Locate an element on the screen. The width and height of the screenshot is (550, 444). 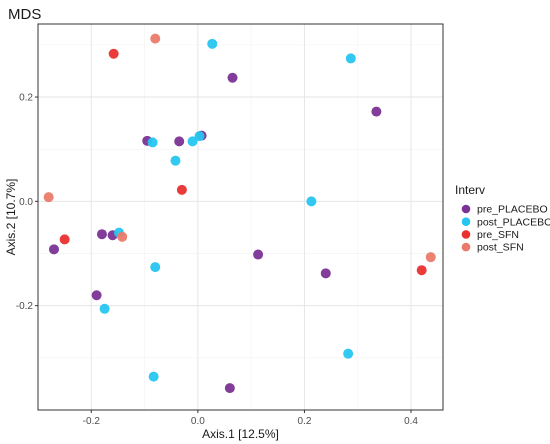
x-tick-label: 0.2 is located at coordinates (304, 421).